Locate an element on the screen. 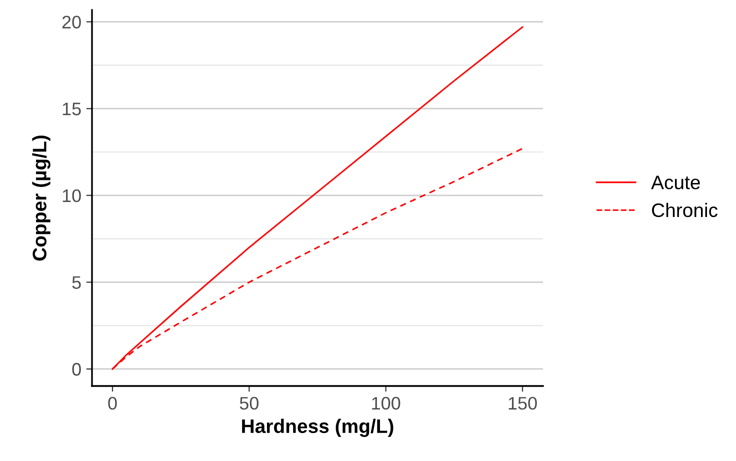 Image resolution: width=736 pixels, height=461 pixels. y-tick-label: 20 is located at coordinates (71, 22).